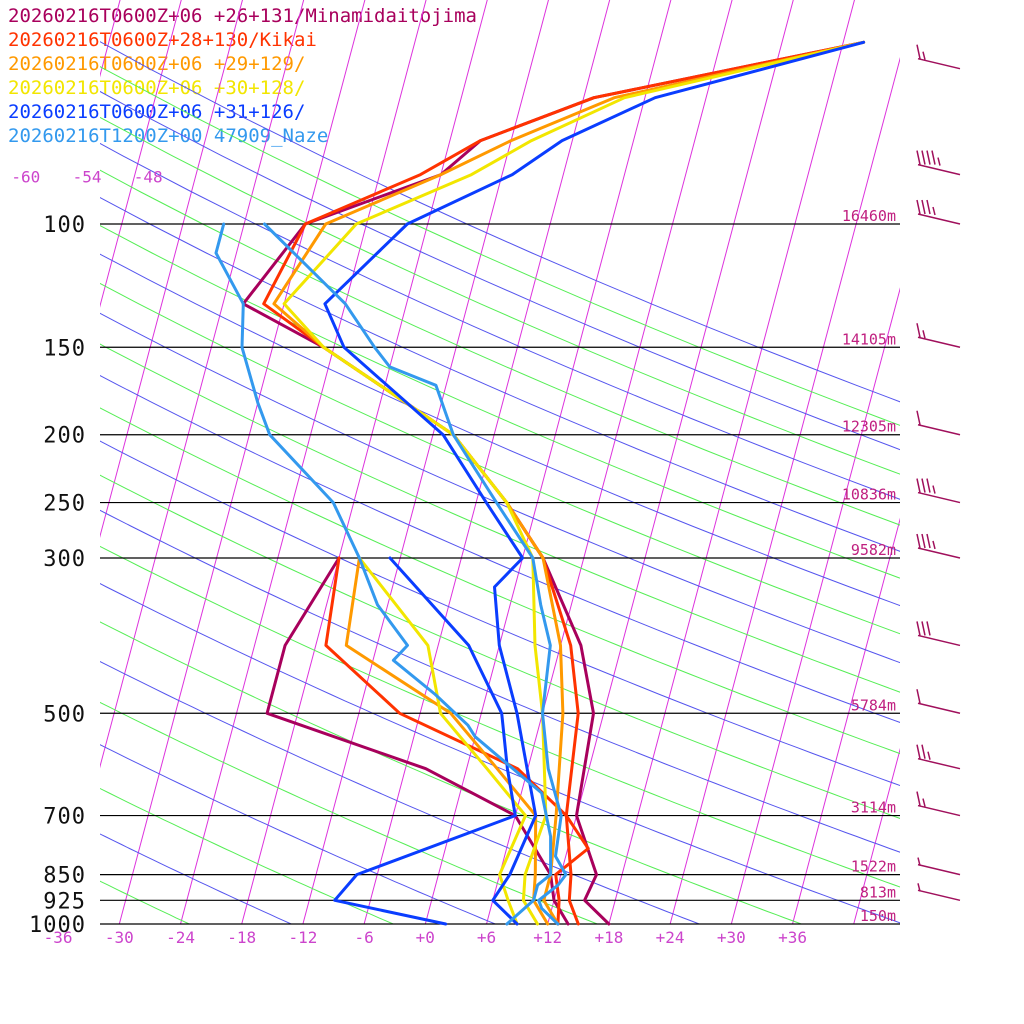  I want to click on temperature-tick-label: +36, so click(792, 937).